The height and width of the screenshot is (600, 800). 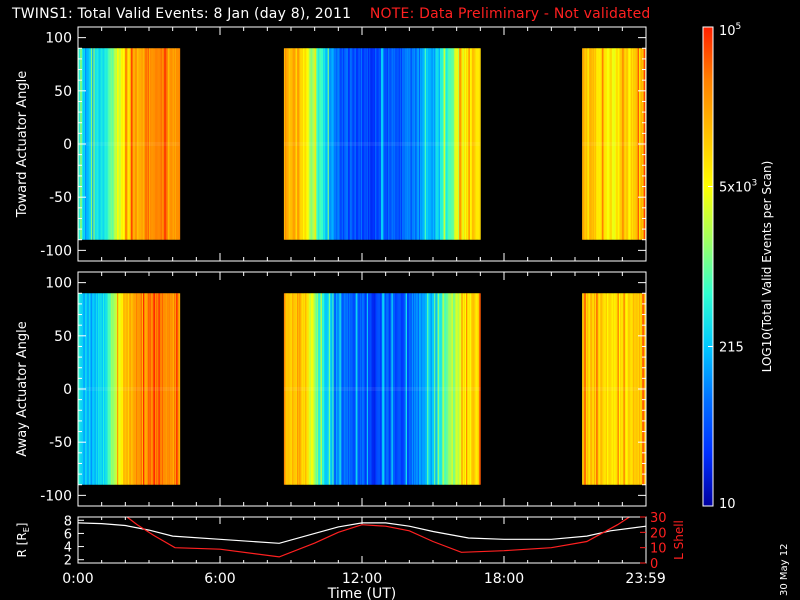 What do you see at coordinates (58, 284) in the screenshot?
I see `y-tick-label: 100` at bounding box center [58, 284].